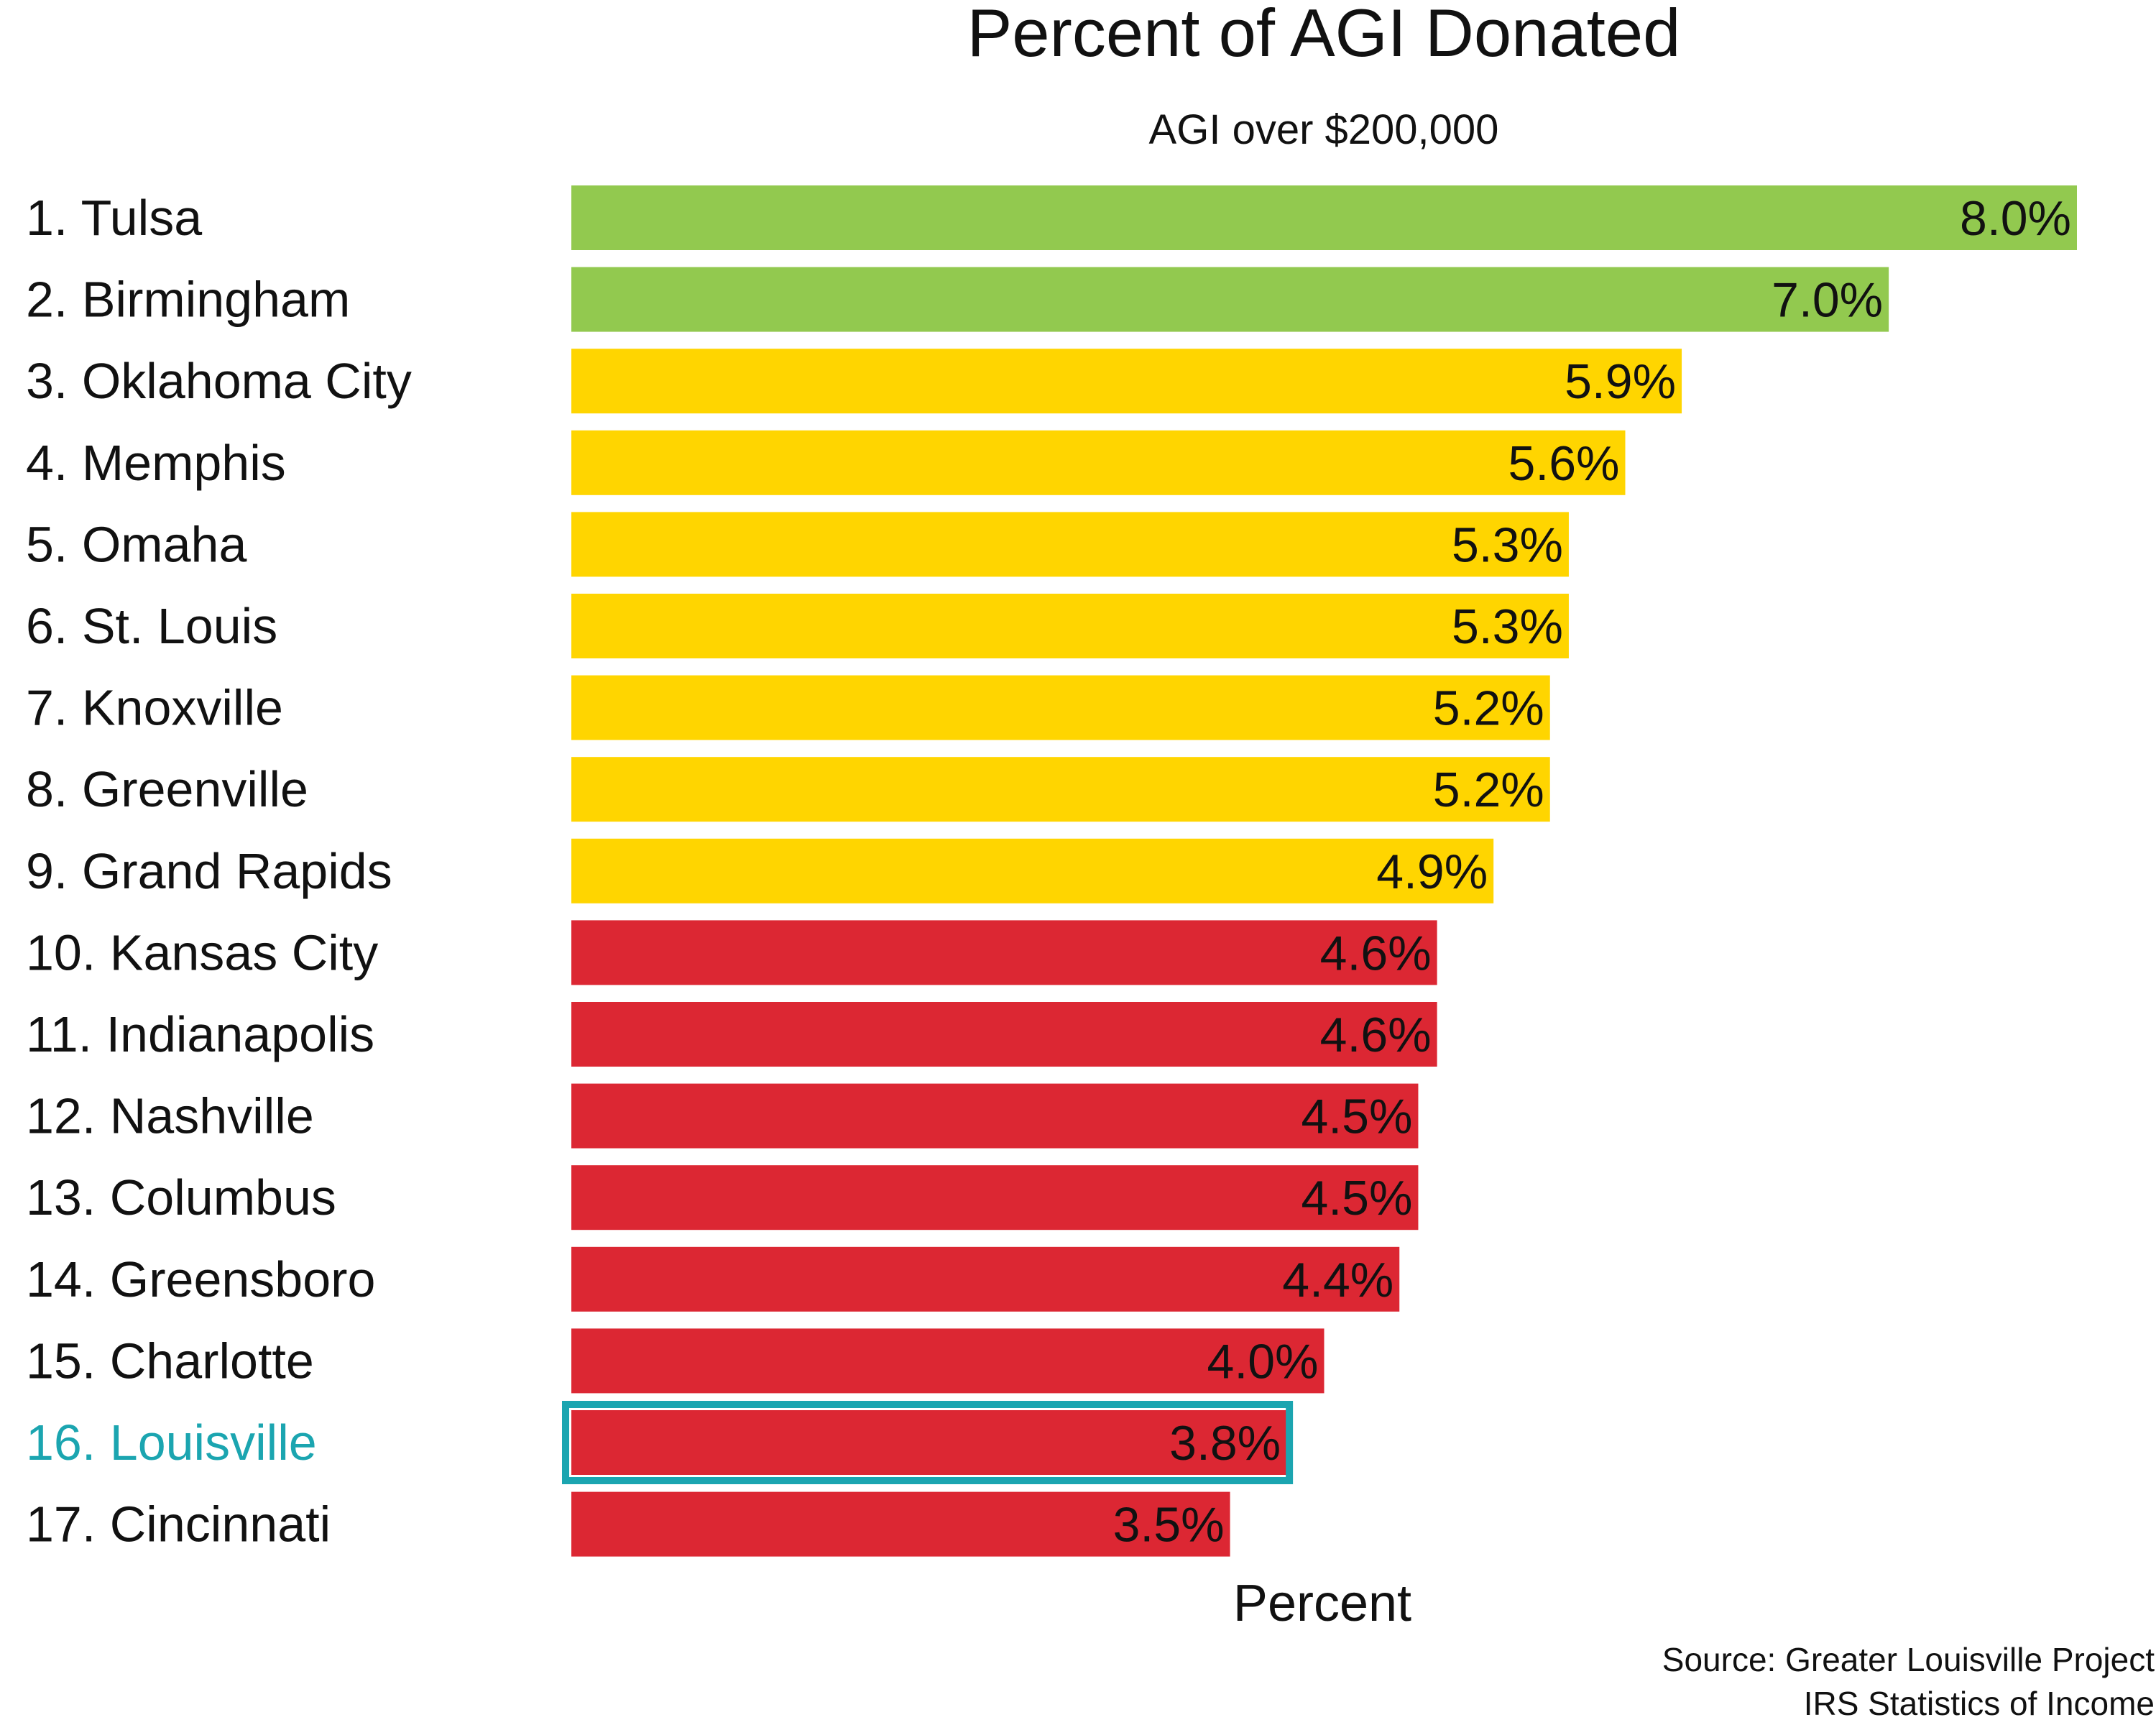 This screenshot has height=1725, width=2156. I want to click on data-label: 8.0%, so click(2016, 218).